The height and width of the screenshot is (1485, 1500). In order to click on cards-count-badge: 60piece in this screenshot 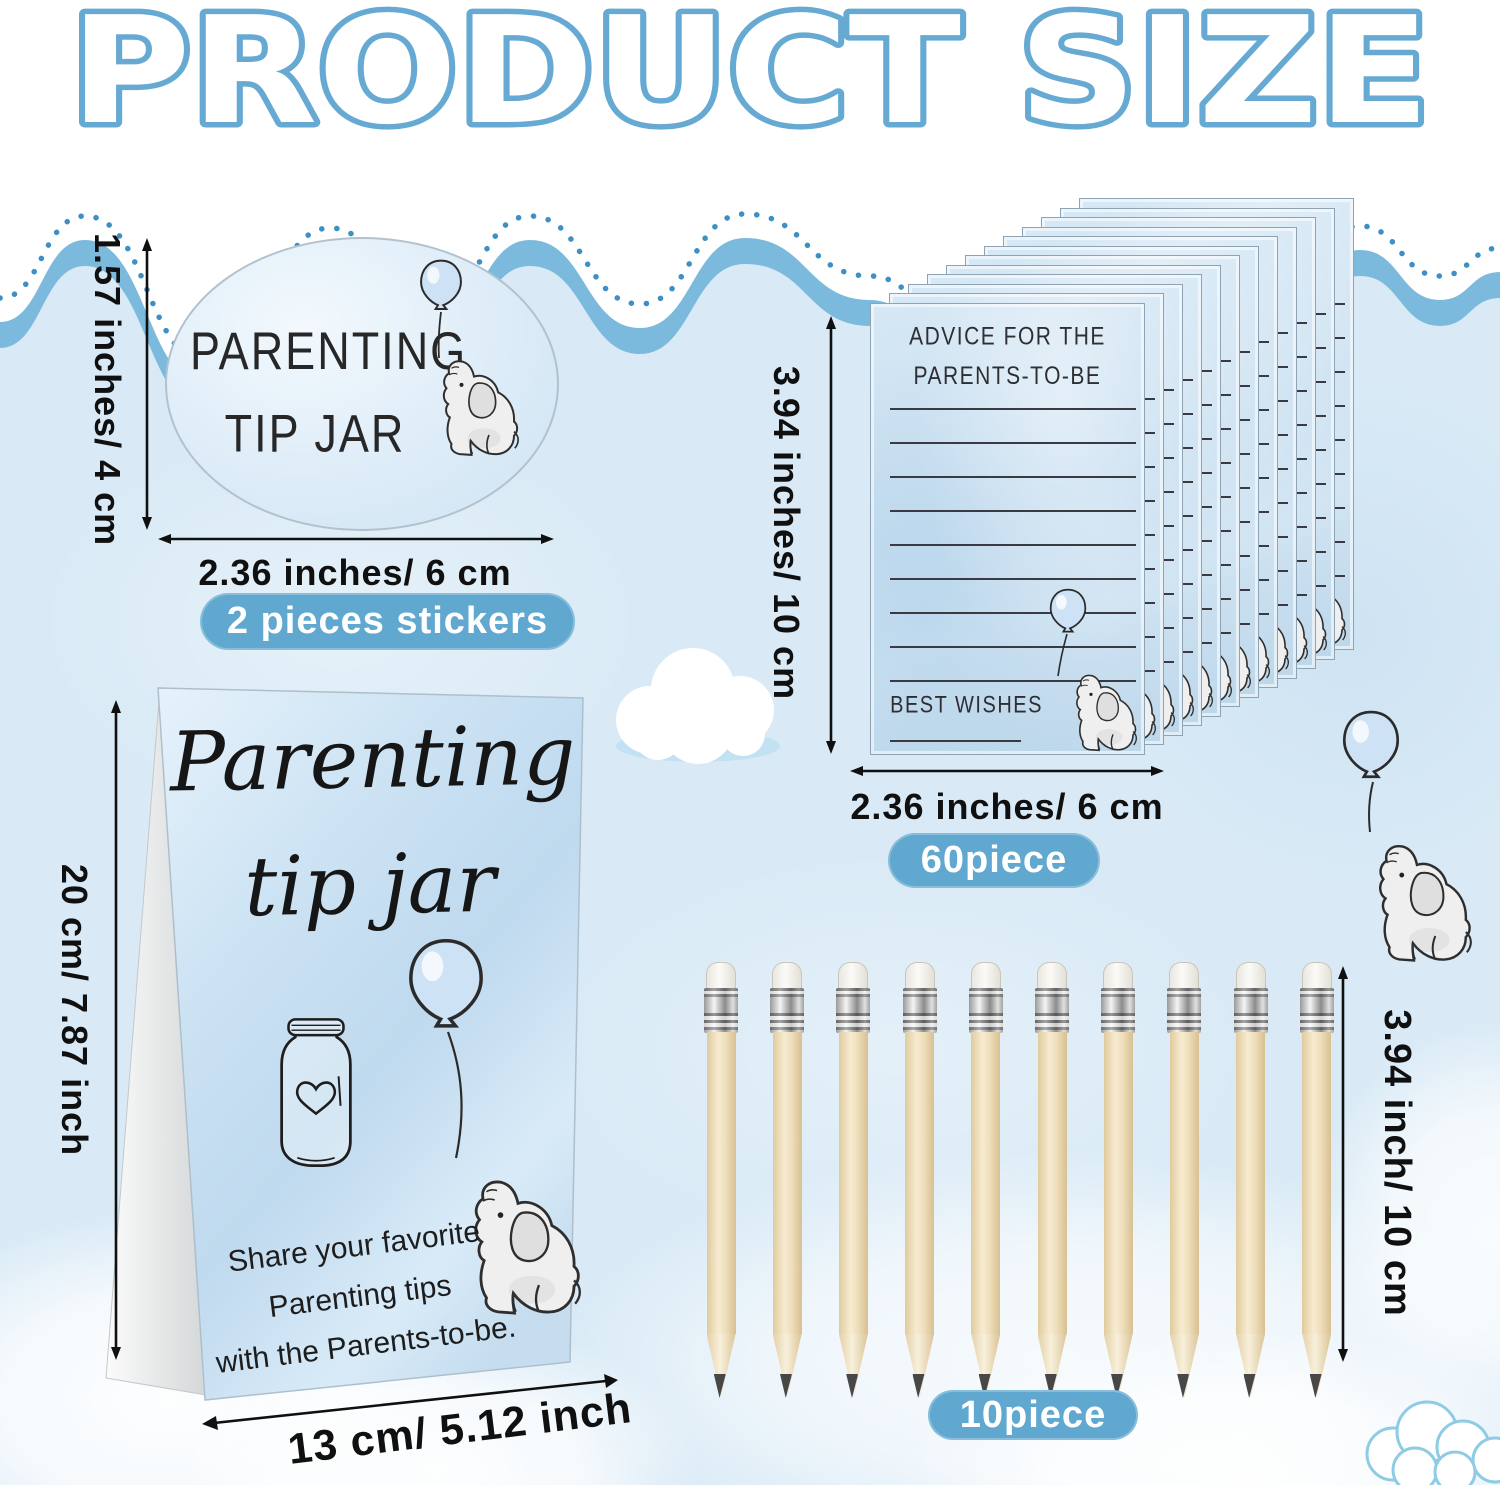, I will do `click(994, 860)`.